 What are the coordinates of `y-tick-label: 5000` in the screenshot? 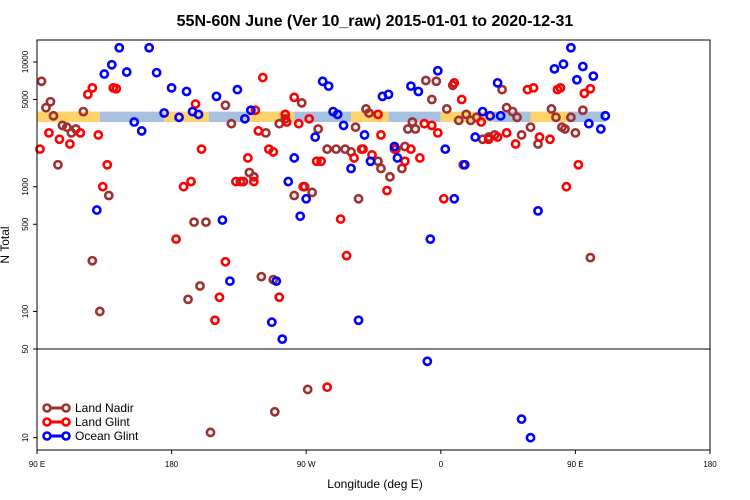 It's located at (25, 99).